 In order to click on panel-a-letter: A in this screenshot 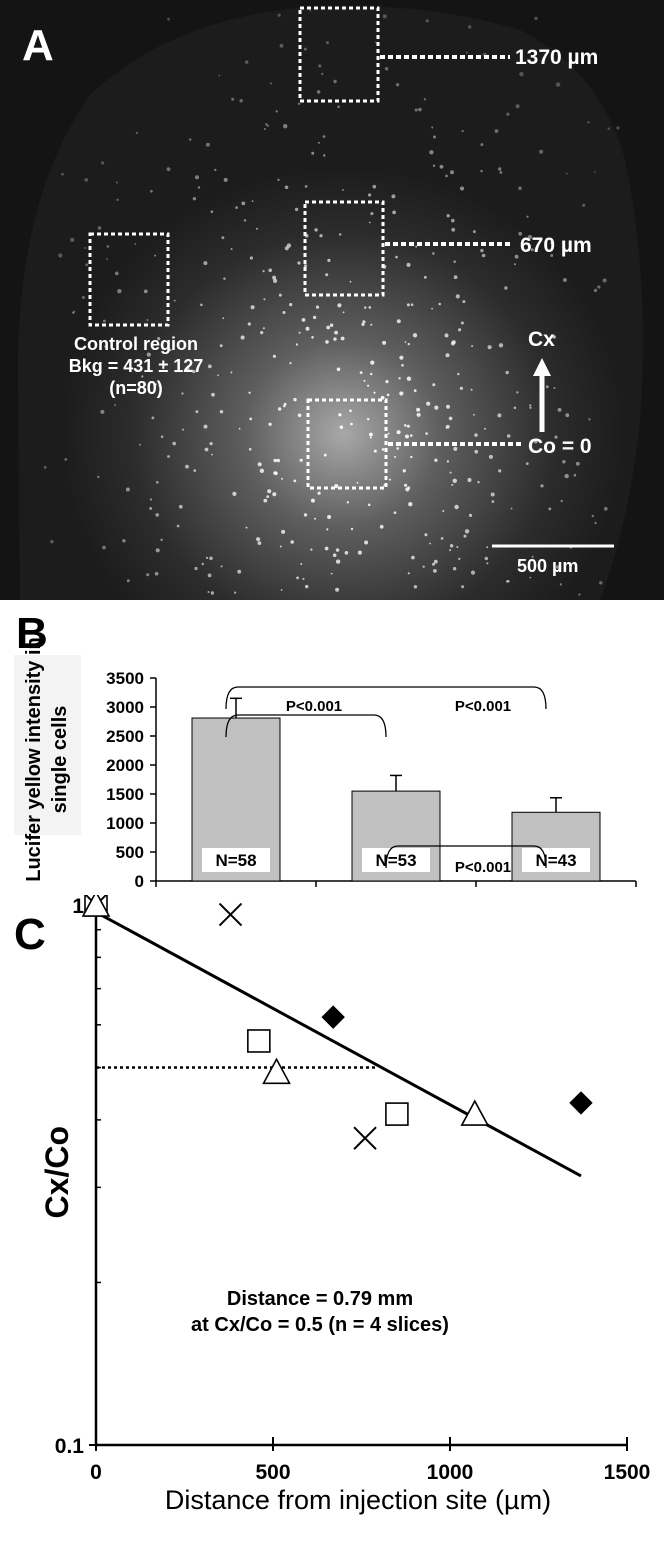, I will do `click(38, 45)`.